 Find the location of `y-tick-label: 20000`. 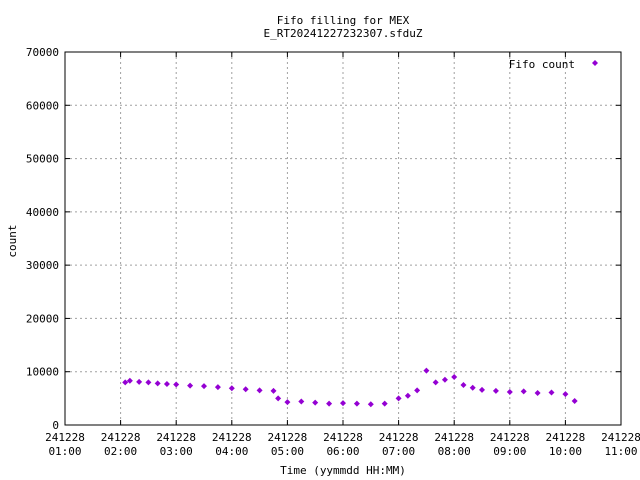

y-tick-label: 20000 is located at coordinates (42, 318).